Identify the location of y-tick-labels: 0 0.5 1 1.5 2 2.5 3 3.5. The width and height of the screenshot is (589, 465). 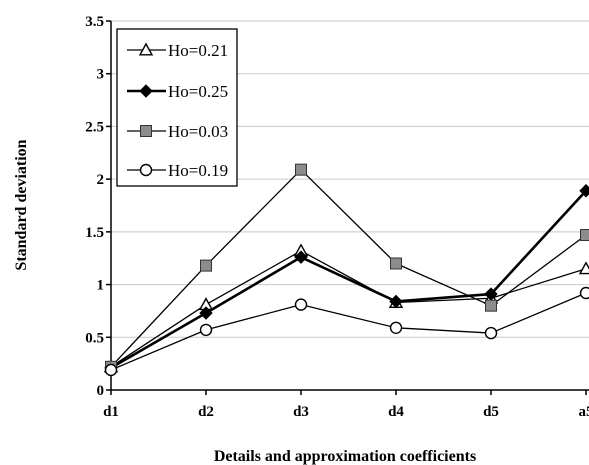
(98, 206).